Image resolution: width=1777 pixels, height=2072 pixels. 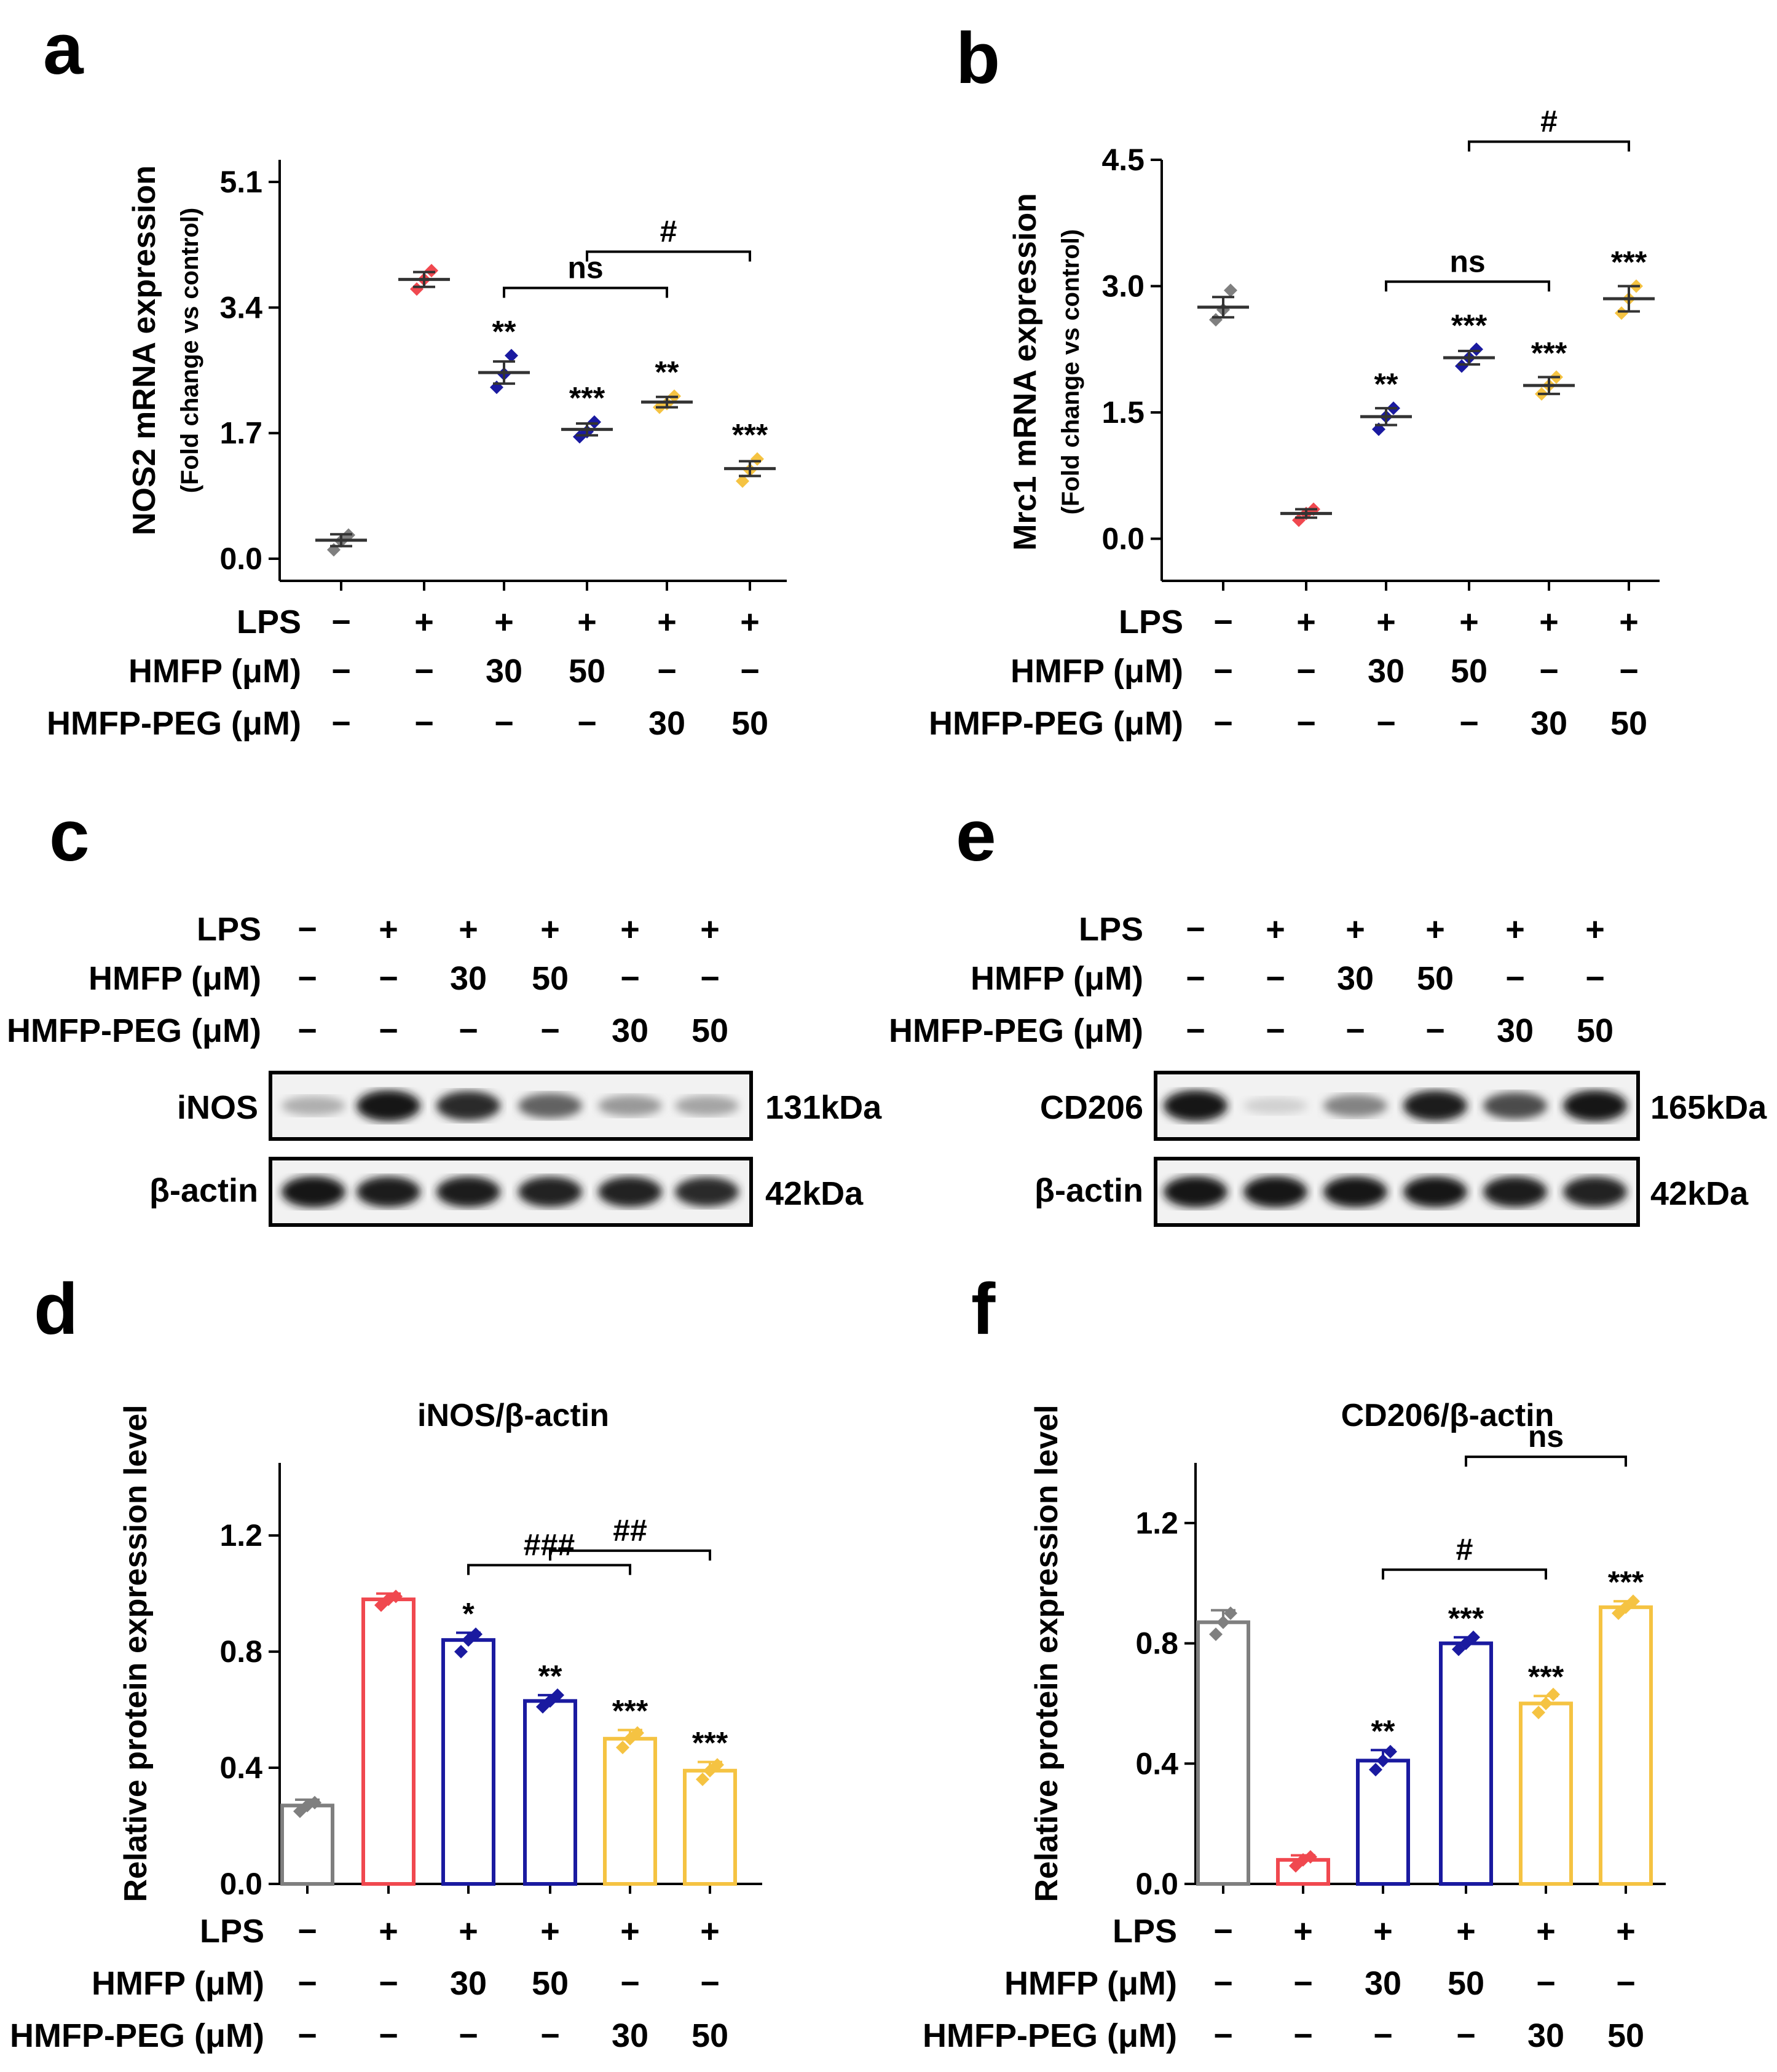 What do you see at coordinates (1090, 1984) in the screenshot?
I see `row-label: HMFP (μM)` at bounding box center [1090, 1984].